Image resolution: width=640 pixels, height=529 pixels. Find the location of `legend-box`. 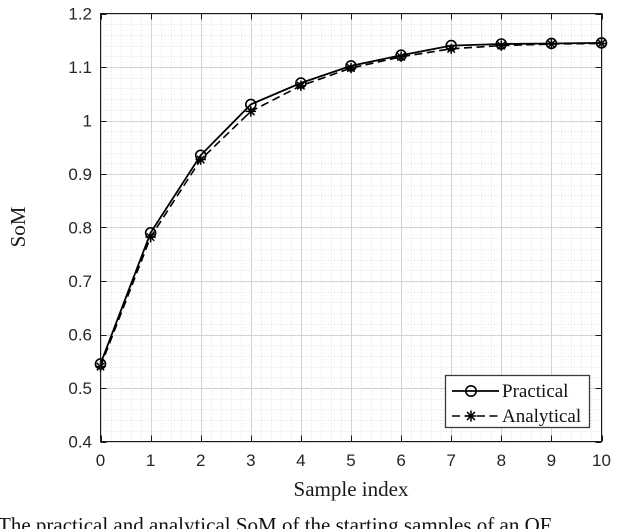

legend-box is located at coordinates (517, 401).